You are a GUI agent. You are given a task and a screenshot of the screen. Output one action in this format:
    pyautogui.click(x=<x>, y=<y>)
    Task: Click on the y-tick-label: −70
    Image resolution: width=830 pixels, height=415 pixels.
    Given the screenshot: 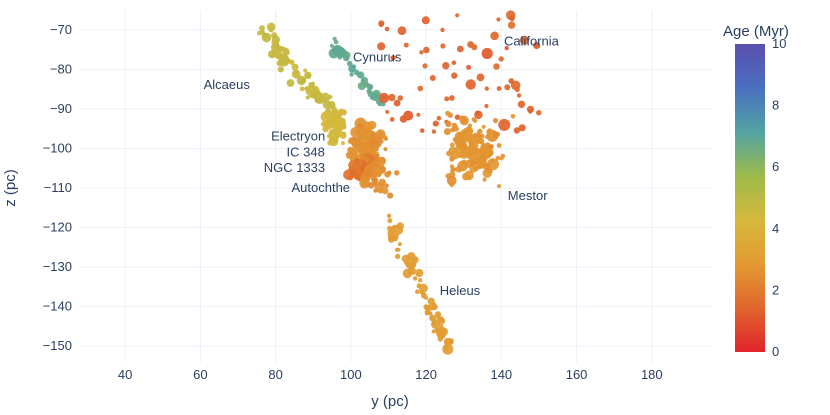 What is the action you would take?
    pyautogui.click(x=61, y=29)
    